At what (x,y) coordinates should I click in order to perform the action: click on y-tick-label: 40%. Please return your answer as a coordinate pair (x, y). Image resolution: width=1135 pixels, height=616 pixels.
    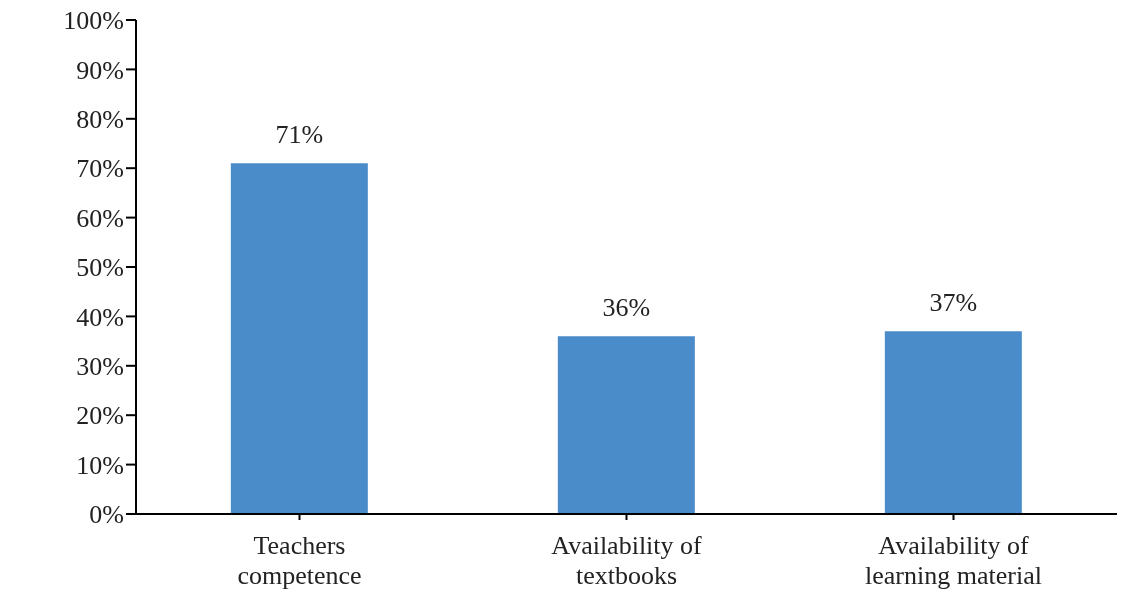
    Looking at the image, I should click on (100, 317).